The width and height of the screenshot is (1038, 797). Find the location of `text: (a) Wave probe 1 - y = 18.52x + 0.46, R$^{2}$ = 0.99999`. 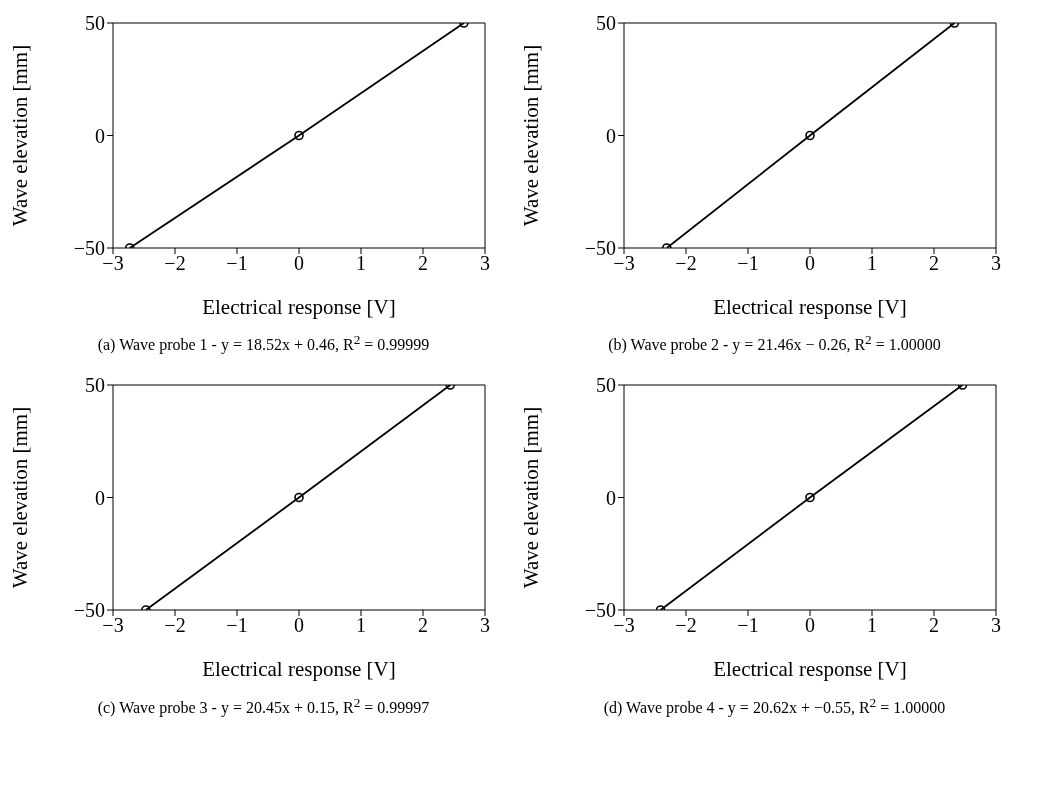

text: (a) Wave probe 1 - y = 18.52x + 0.46, R$^{2}$ = 0.99999 is located at coordinates (263, 343).